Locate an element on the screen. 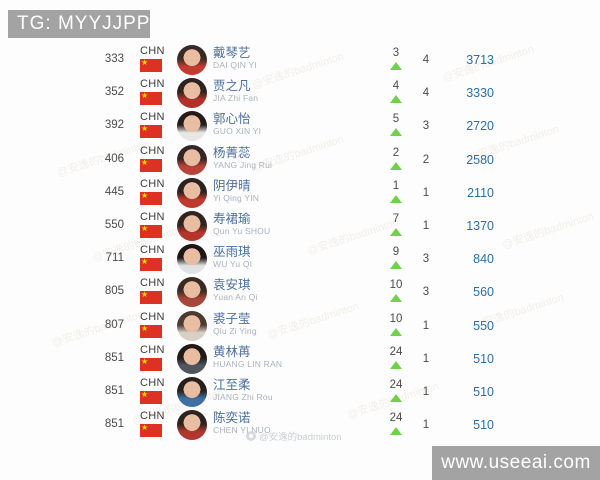 The height and width of the screenshot is (480, 600). table-row: 392 CHN ★ 郭心怡 GUO XIN YI 5 3 2720 is located at coordinates (300, 126).